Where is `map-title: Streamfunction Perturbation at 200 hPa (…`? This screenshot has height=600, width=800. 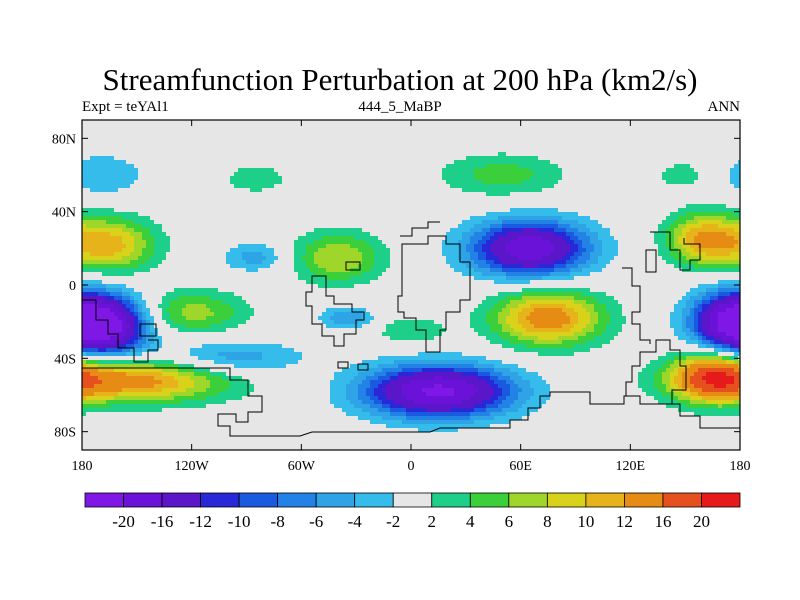 map-title: Streamfunction Perturbation at 200 hPa (… is located at coordinates (400, 79).